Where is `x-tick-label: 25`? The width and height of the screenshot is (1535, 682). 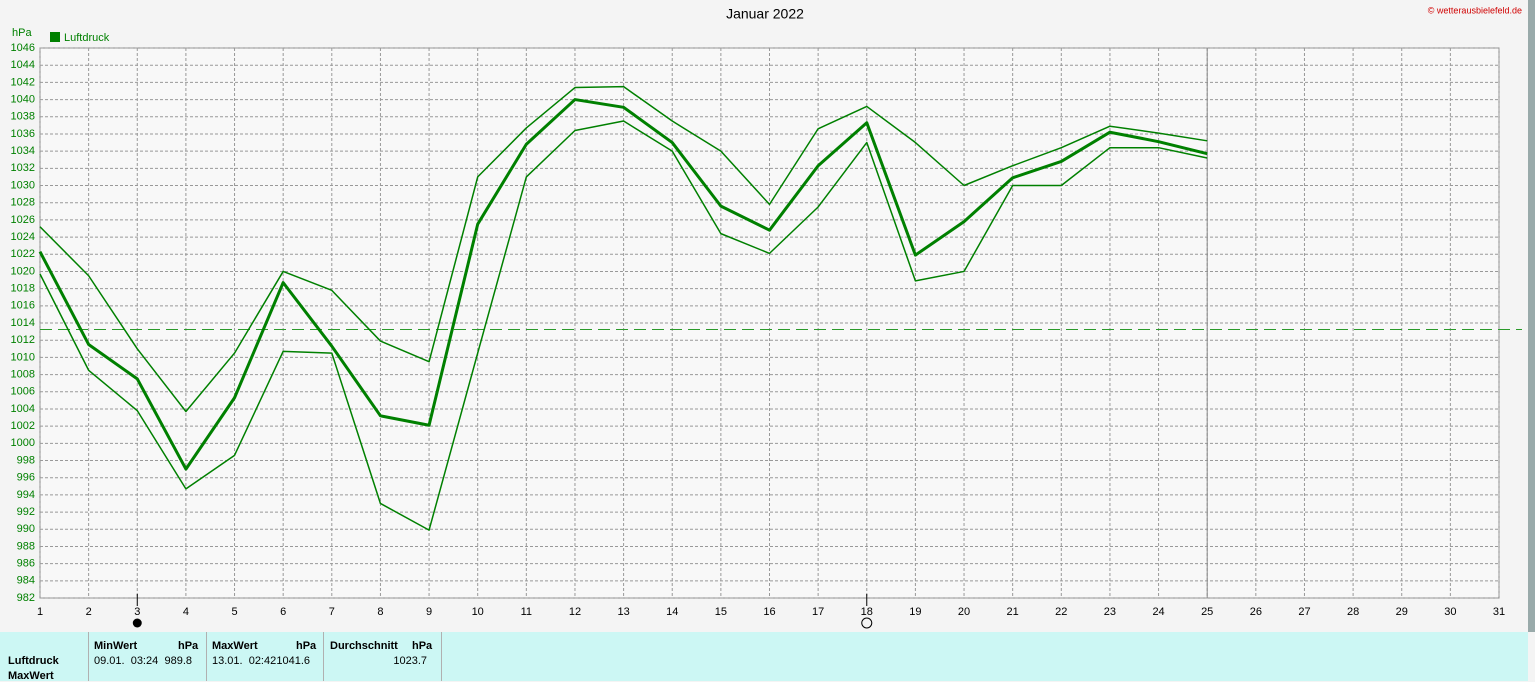
x-tick-label: 25 is located at coordinates (1207, 612).